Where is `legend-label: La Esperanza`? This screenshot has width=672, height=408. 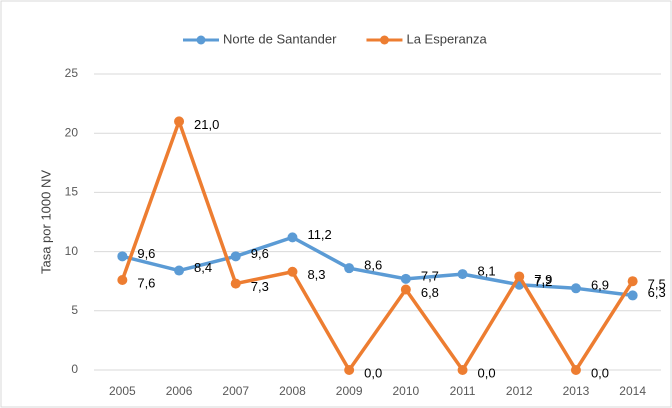
legend-label: La Esperanza is located at coordinates (446, 38).